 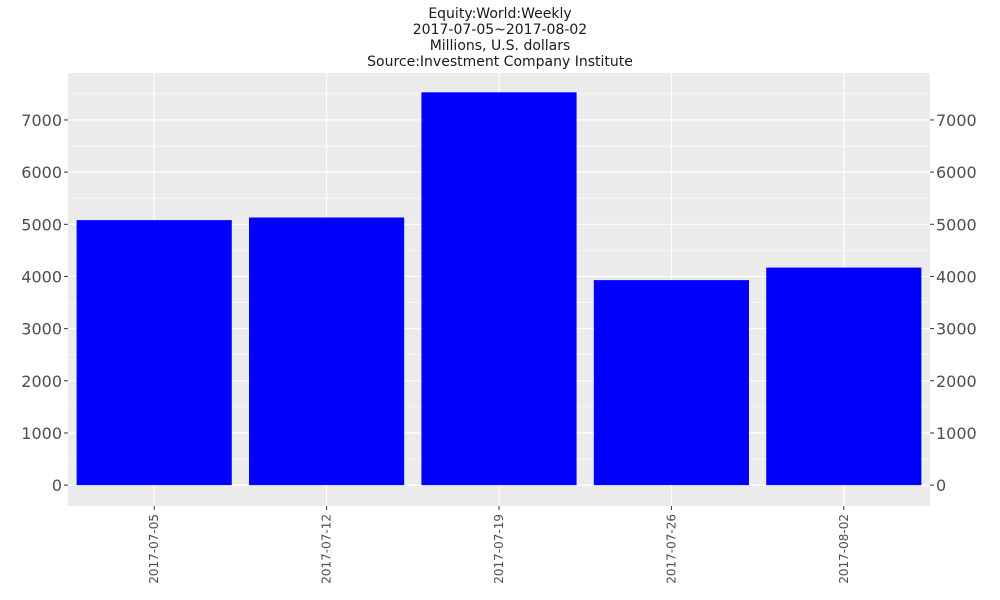 What do you see at coordinates (956, 276) in the screenshot?
I see `y-tick-label-right: 4000` at bounding box center [956, 276].